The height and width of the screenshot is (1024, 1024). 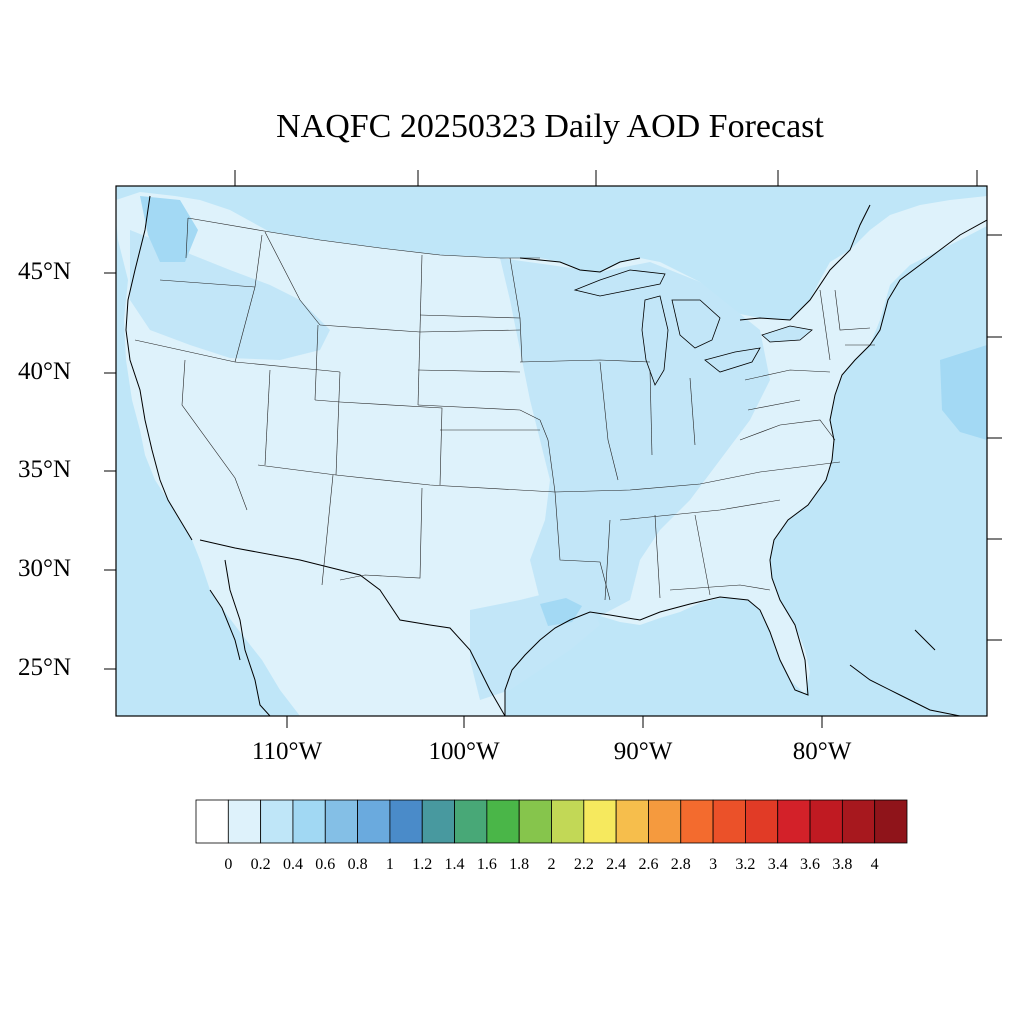 What do you see at coordinates (230, 295) in the screenshot?
I see `aod-belt-northwest` at bounding box center [230, 295].